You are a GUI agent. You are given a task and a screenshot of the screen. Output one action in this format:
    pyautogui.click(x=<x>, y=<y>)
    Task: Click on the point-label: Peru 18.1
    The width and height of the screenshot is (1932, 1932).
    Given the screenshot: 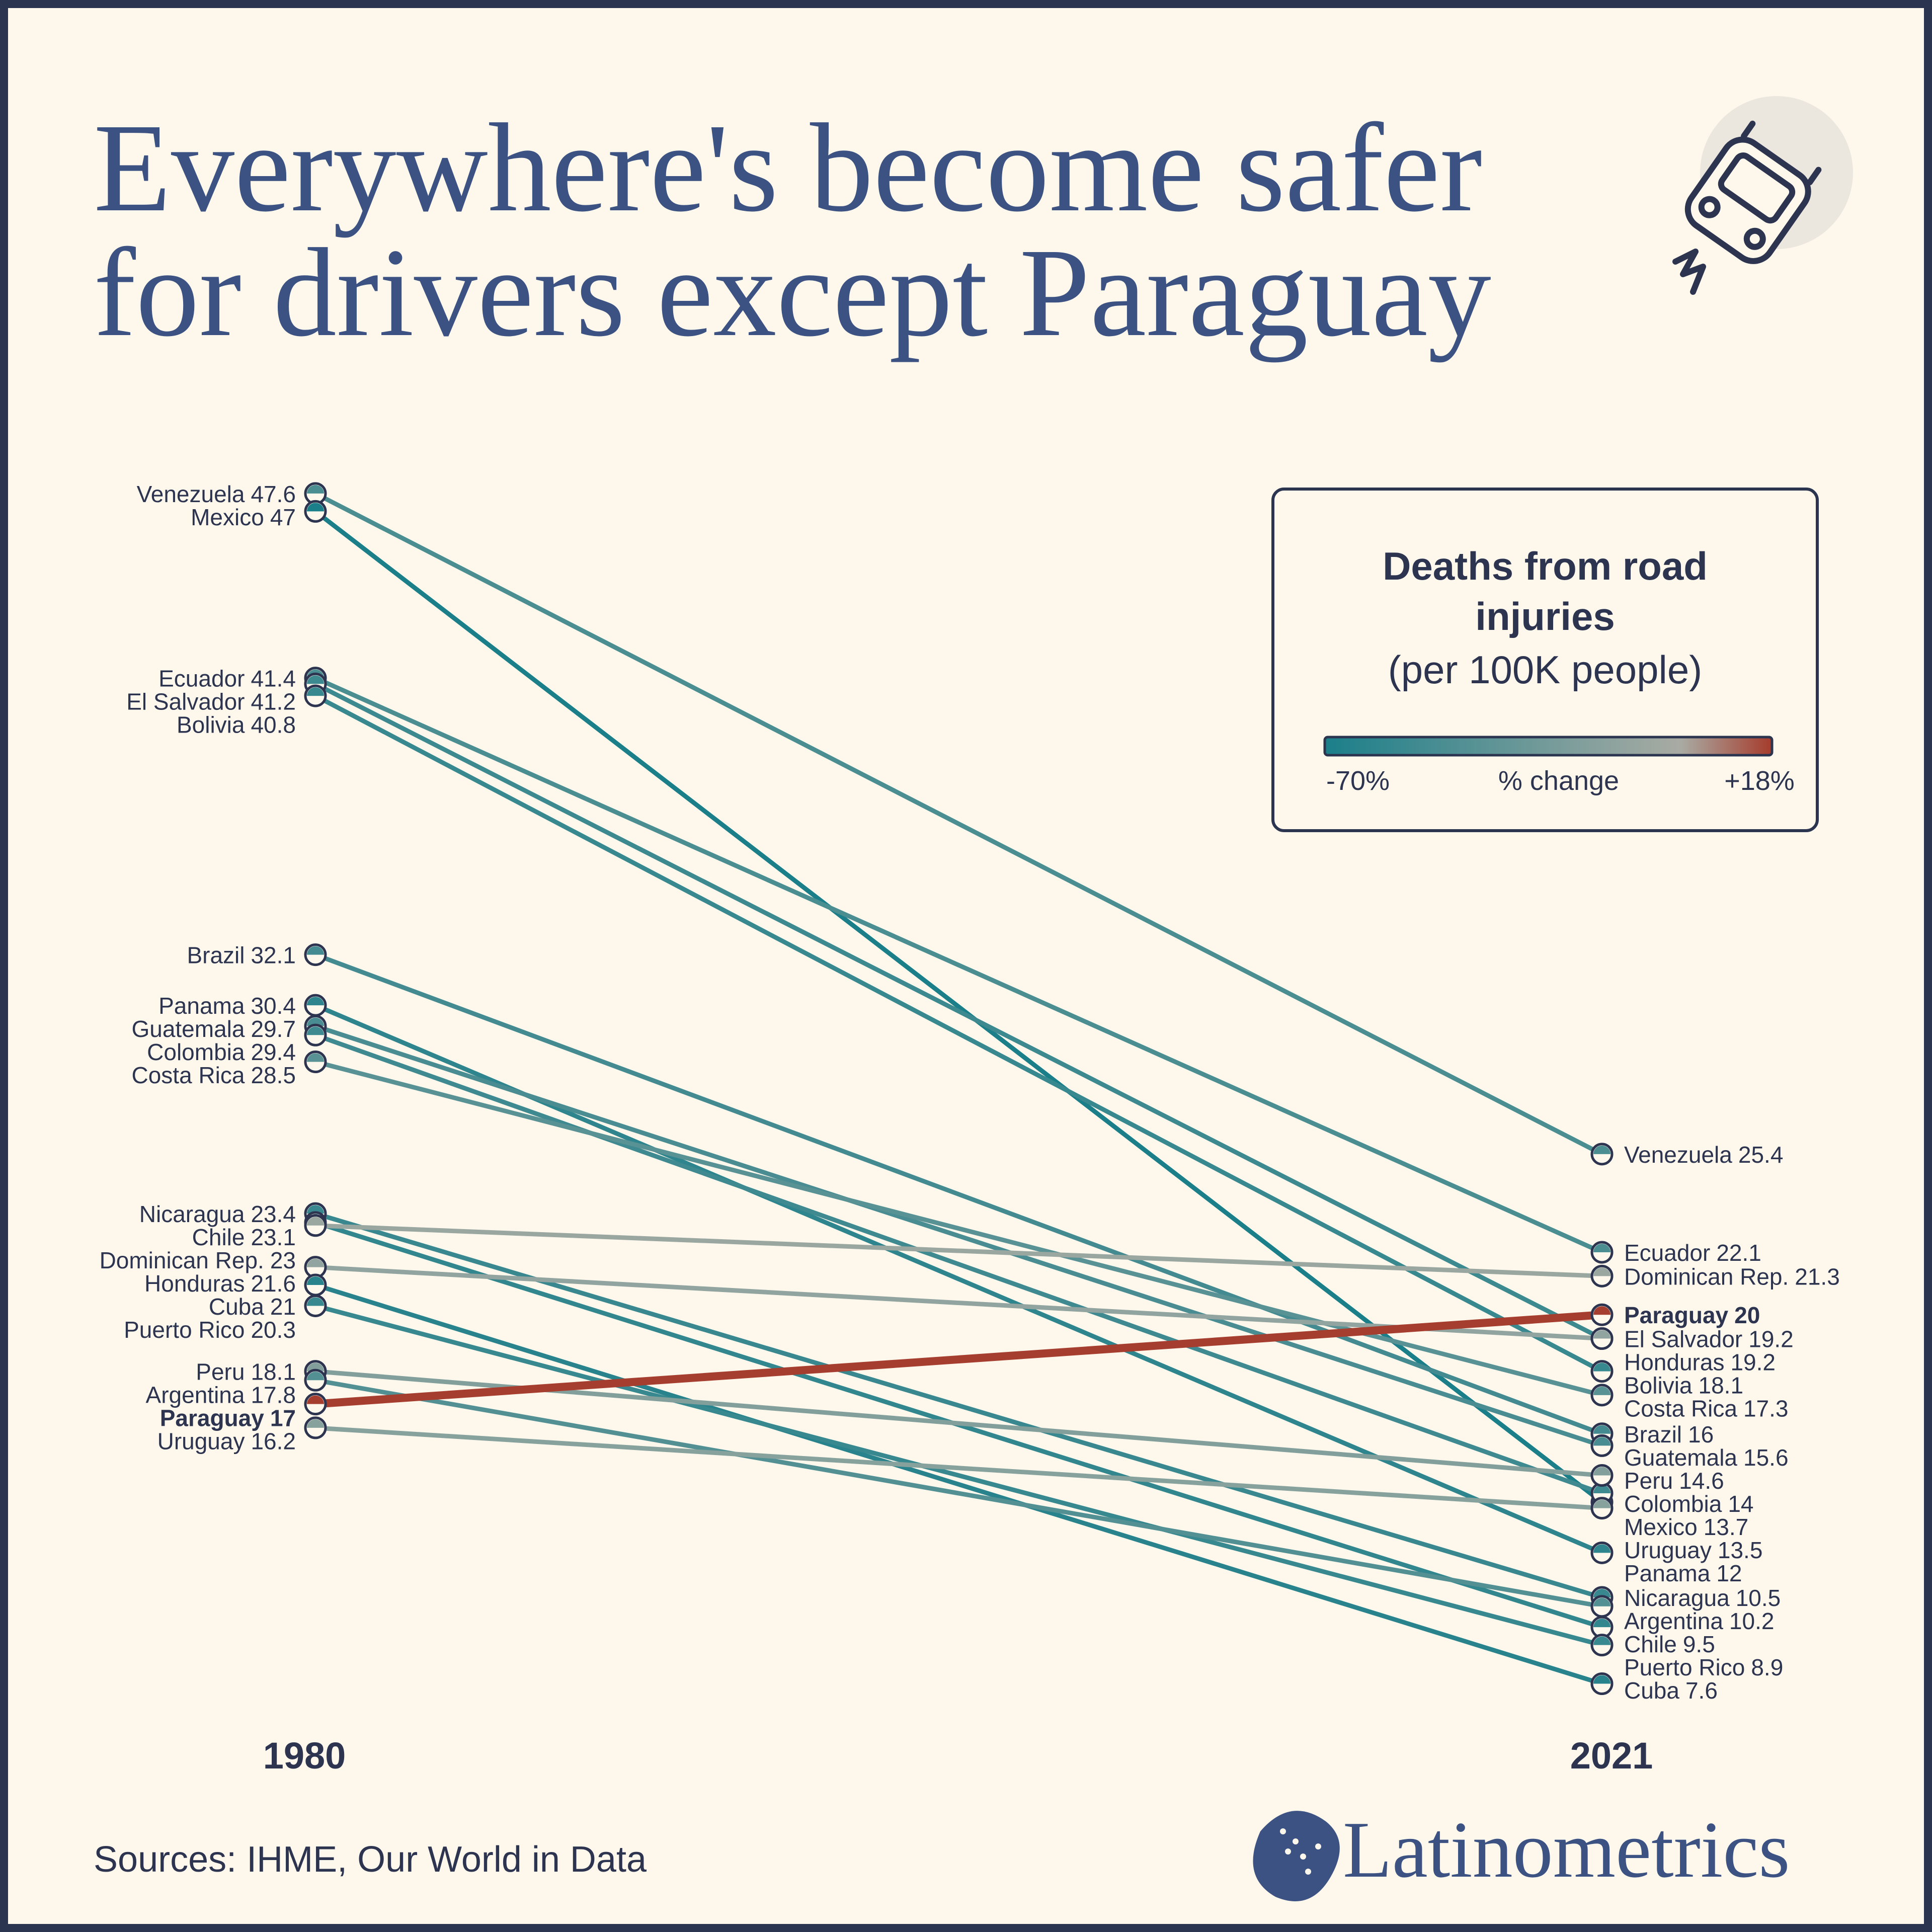 What is the action you would take?
    pyautogui.click(x=246, y=1372)
    